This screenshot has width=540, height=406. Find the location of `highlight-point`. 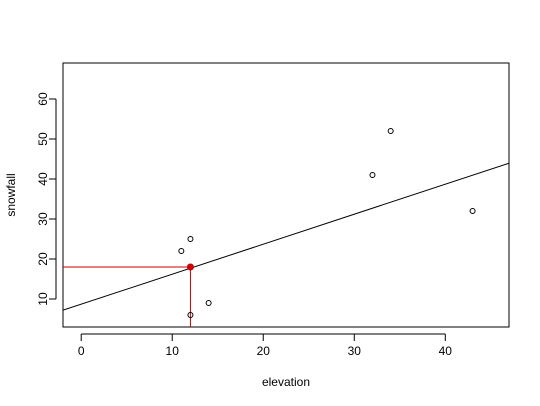

highlight-point is located at coordinates (190, 267).